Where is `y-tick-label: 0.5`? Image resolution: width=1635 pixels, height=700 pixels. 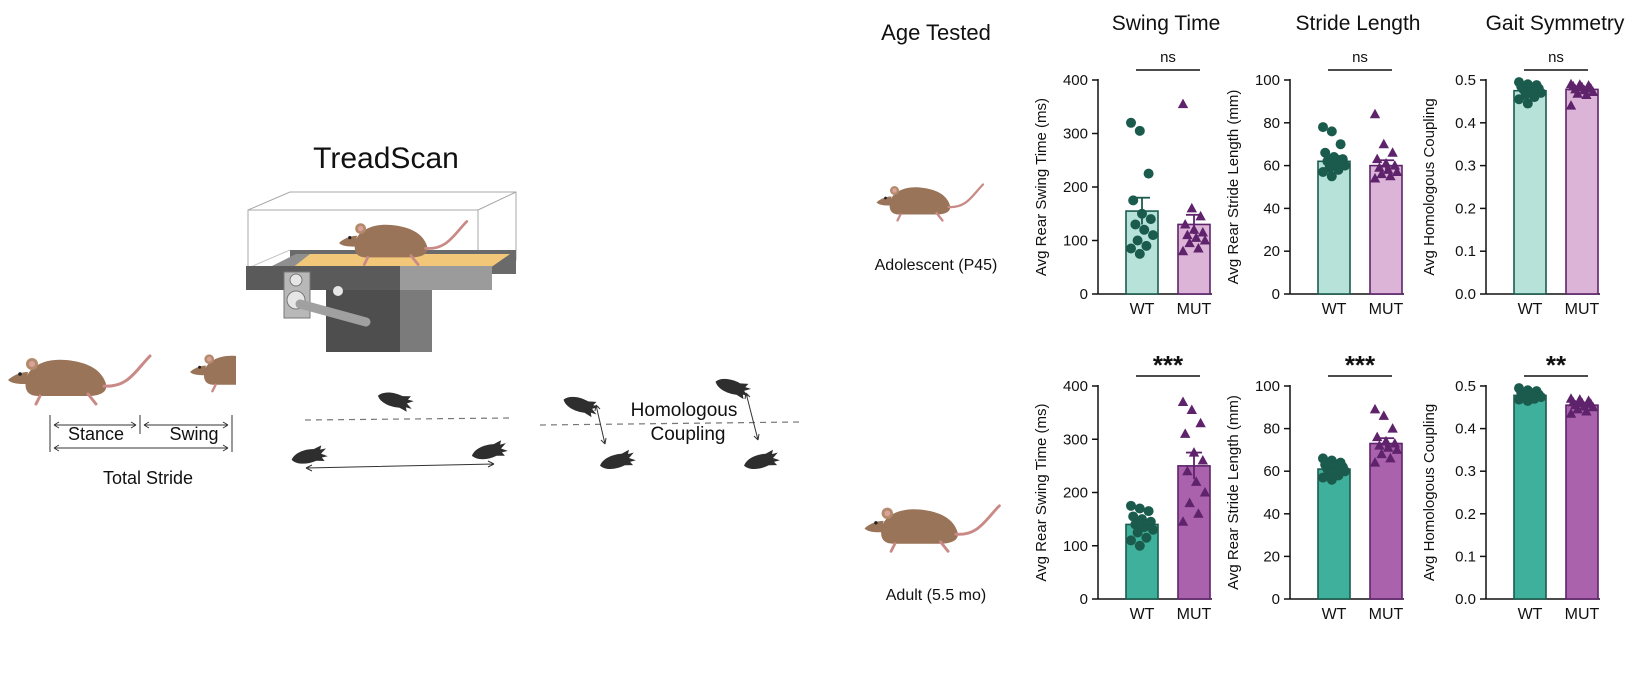
y-tick-label: 0.5 is located at coordinates (1465, 386).